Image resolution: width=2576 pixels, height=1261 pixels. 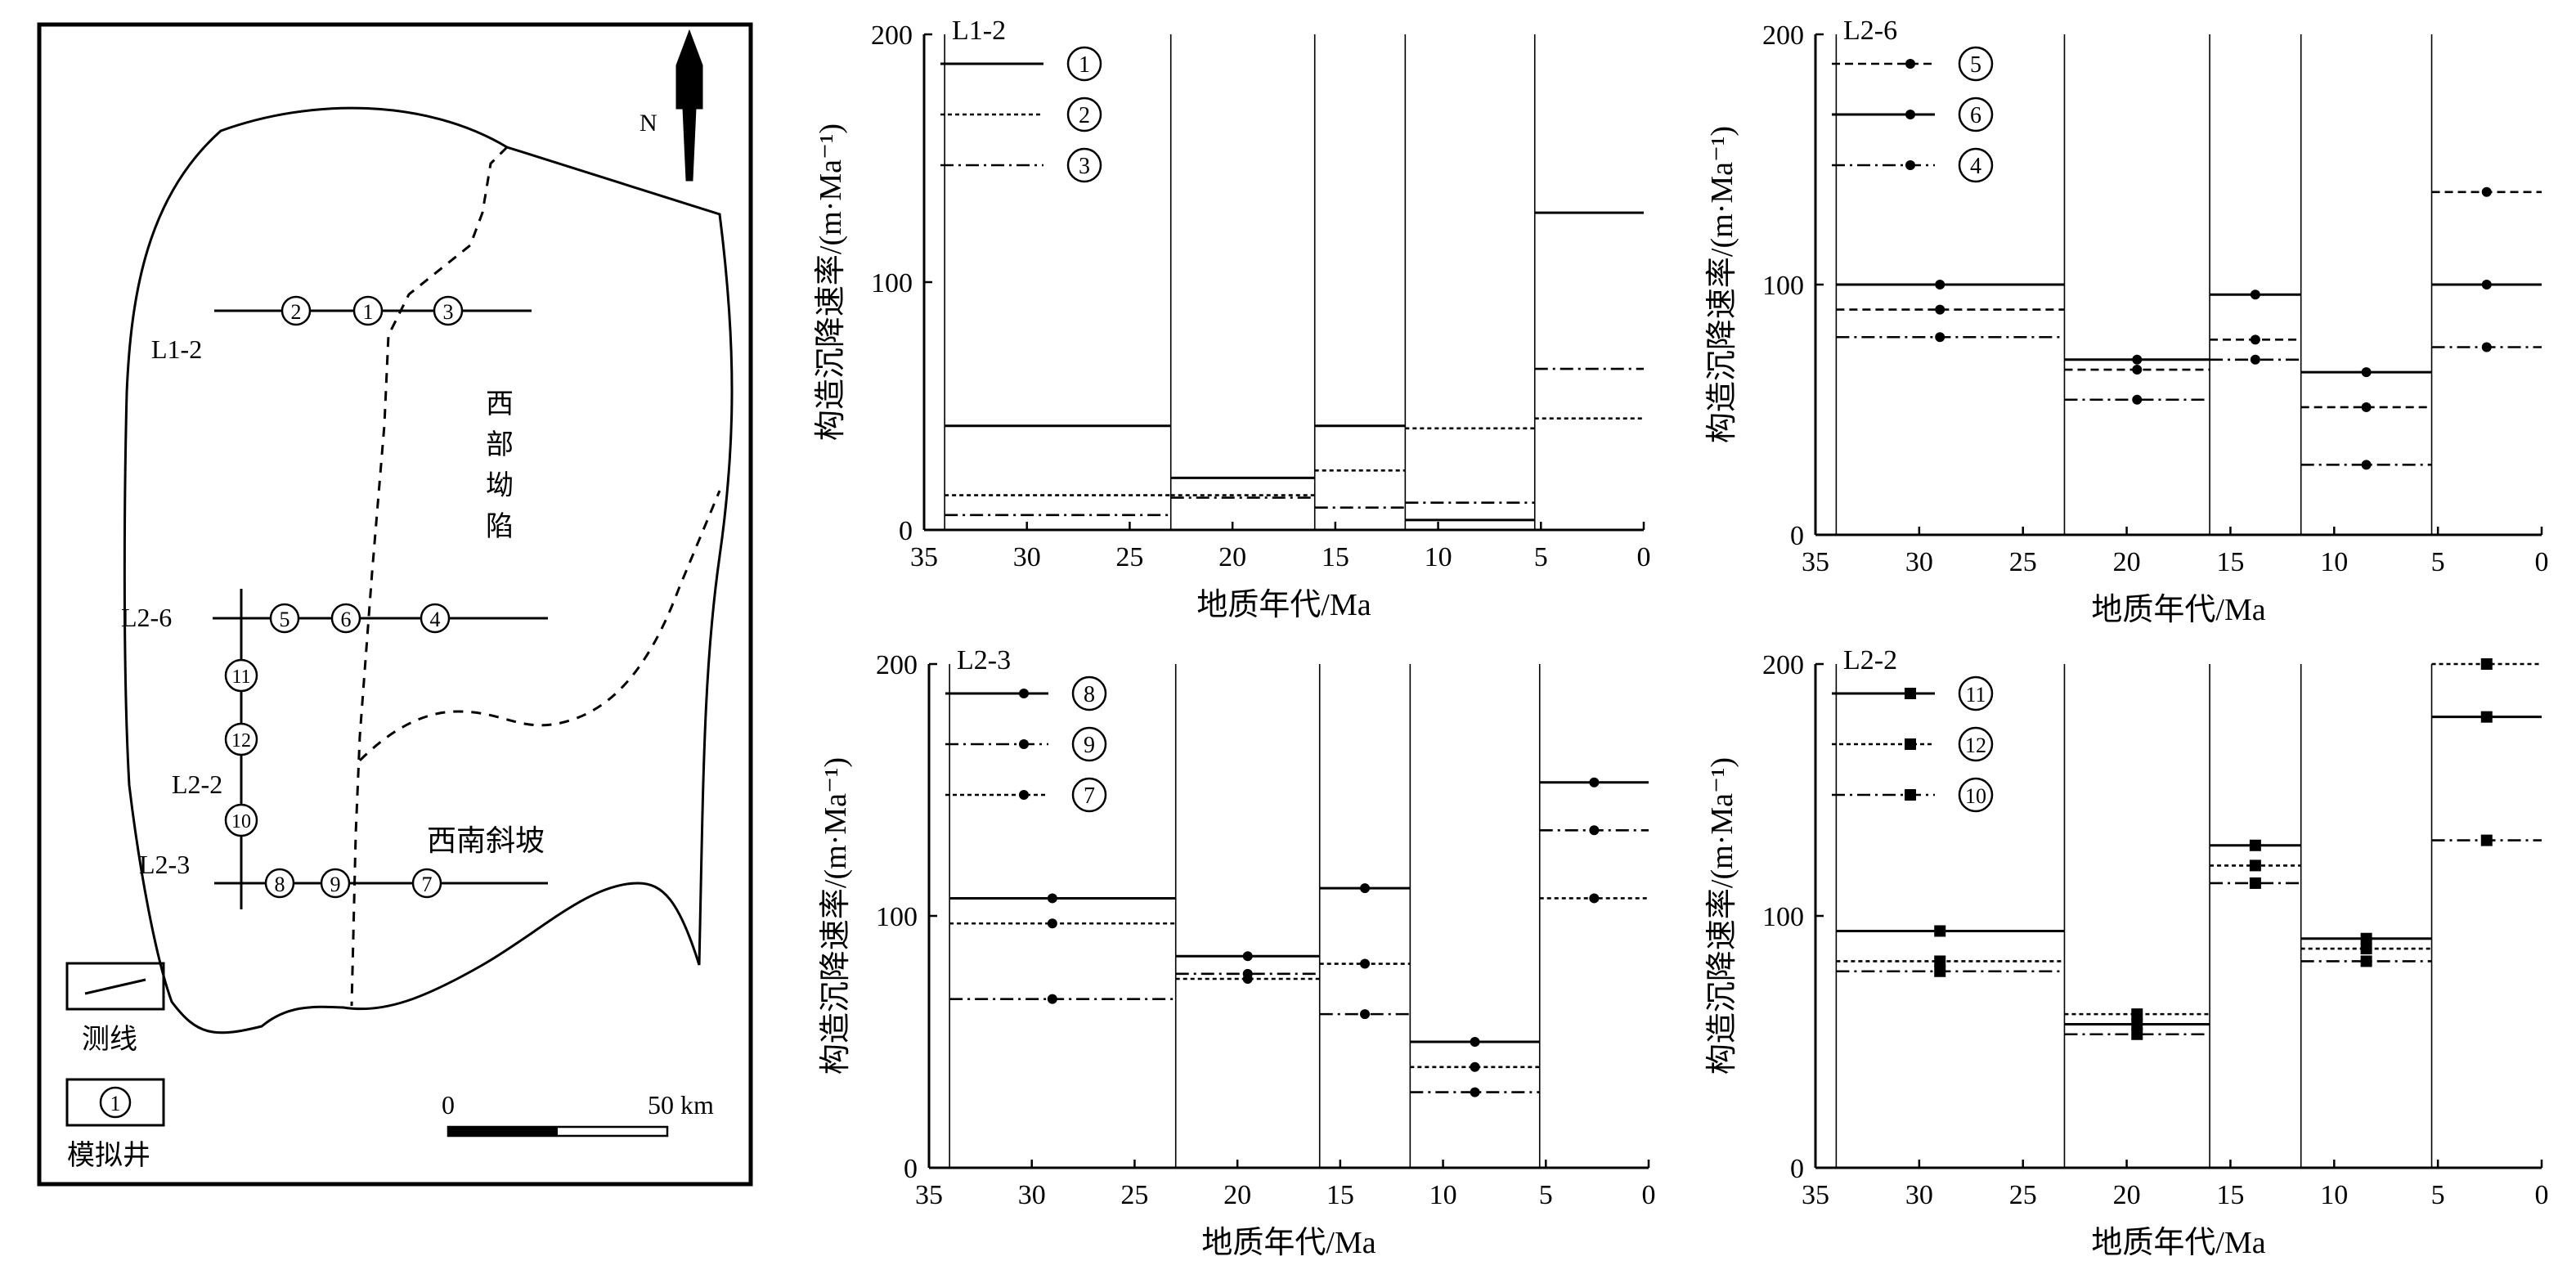 I want to click on scale-bar: 0 50 km, so click(x=578, y=1114).